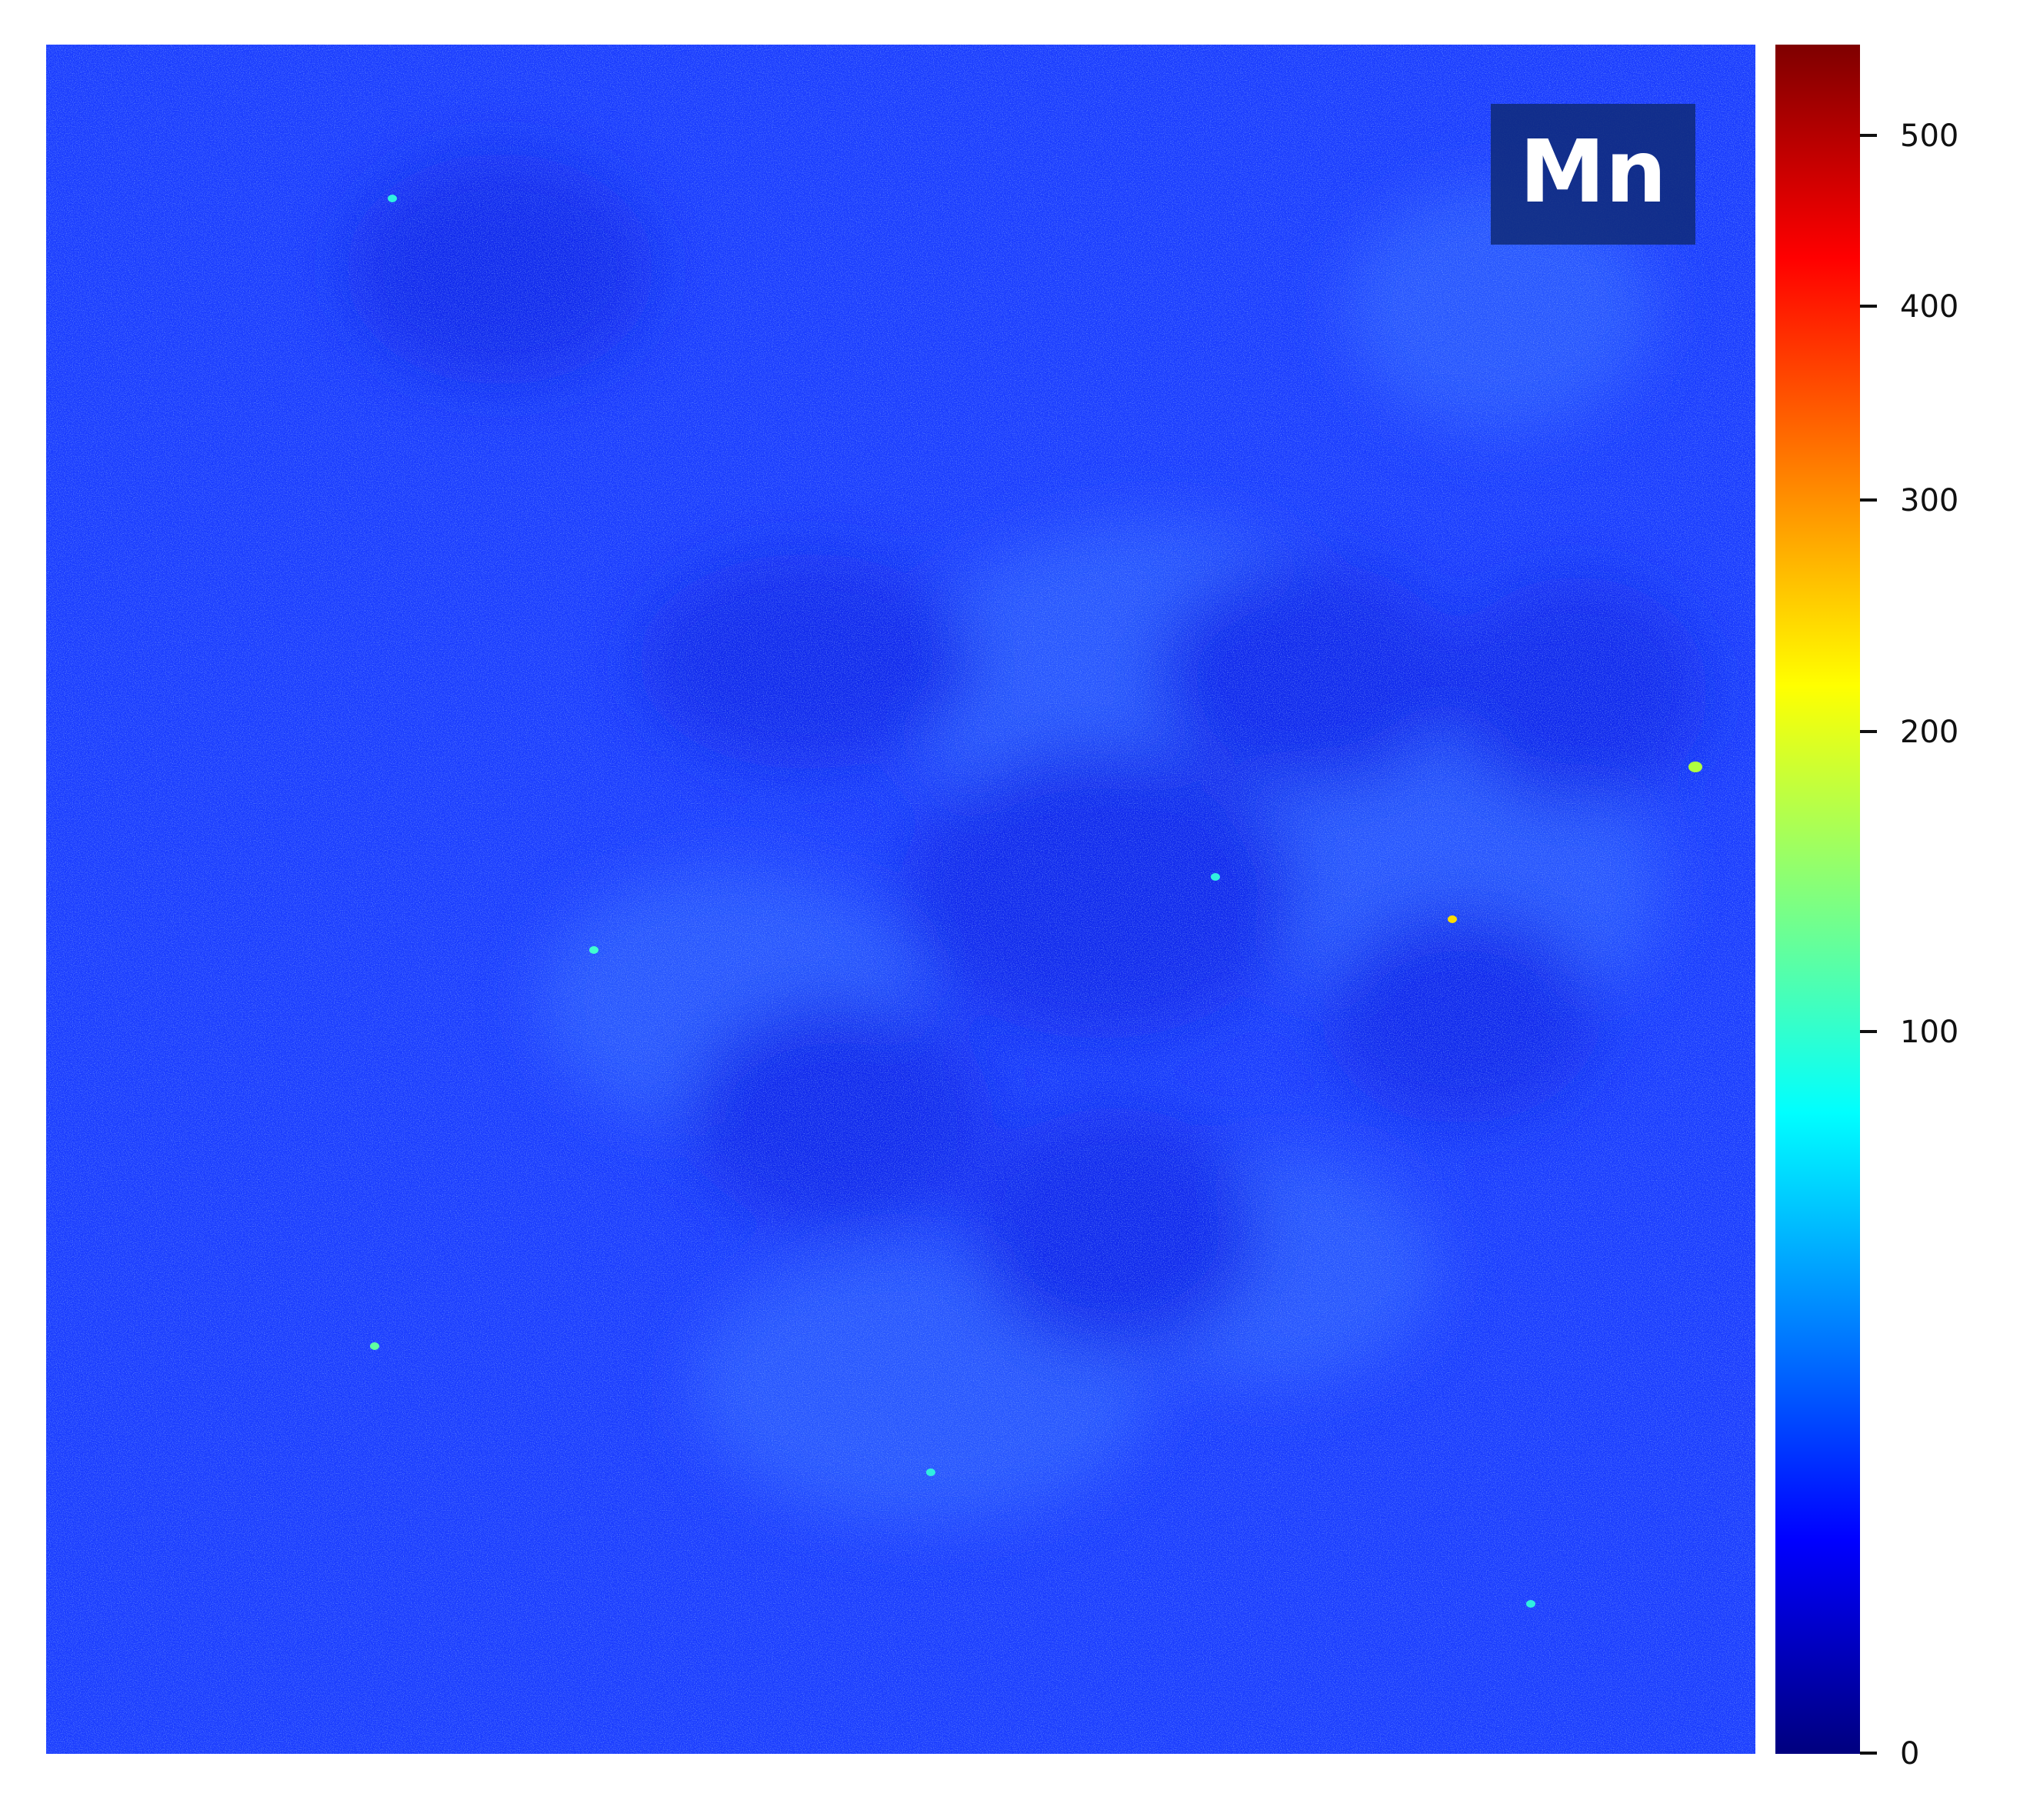 This screenshot has height=1820, width=2020. What do you see at coordinates (1929, 307) in the screenshot?
I see `colorbar-tick-label: 400` at bounding box center [1929, 307].